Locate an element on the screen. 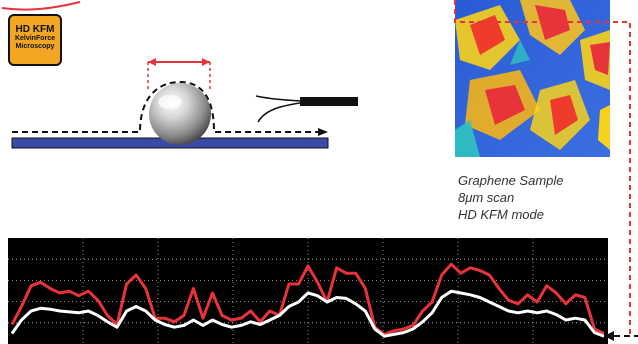 Image resolution: width=638 pixels, height=344 pixels. measurement-arrow-icon is located at coordinates (179, 74).